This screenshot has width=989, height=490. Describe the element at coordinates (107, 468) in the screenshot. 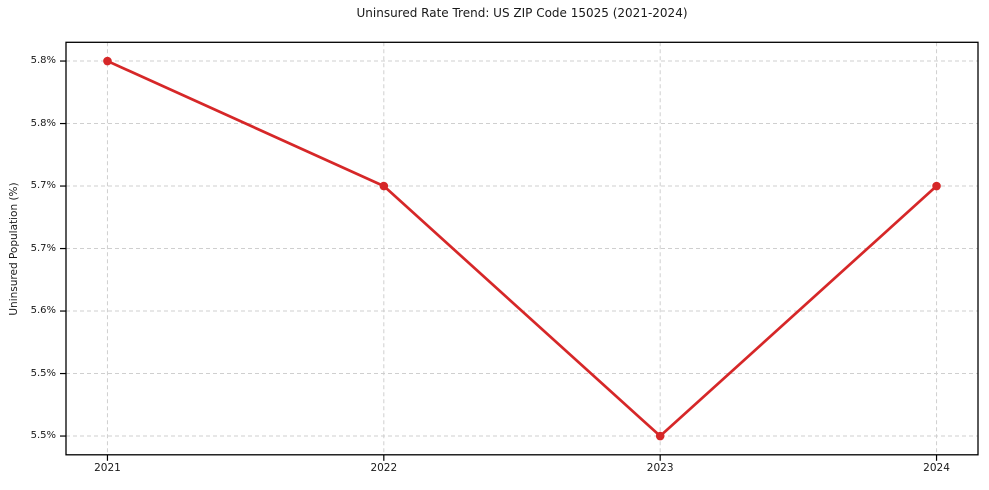

I see `x-tick-label: 2021` at that location.